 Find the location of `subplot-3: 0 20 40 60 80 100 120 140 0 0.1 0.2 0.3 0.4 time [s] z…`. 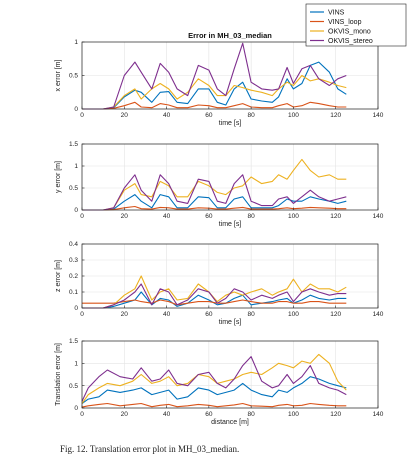

subplot-3: 0 20 40 60 80 100 120 140 0 0.1 0.2 0.3 0.4 time [s] z… is located at coordinates (219, 283).